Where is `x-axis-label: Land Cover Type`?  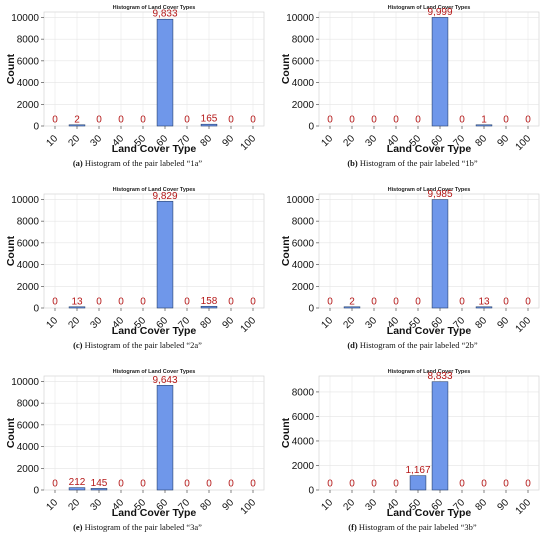
x-axis-label: Land Cover Type is located at coordinates (429, 513).